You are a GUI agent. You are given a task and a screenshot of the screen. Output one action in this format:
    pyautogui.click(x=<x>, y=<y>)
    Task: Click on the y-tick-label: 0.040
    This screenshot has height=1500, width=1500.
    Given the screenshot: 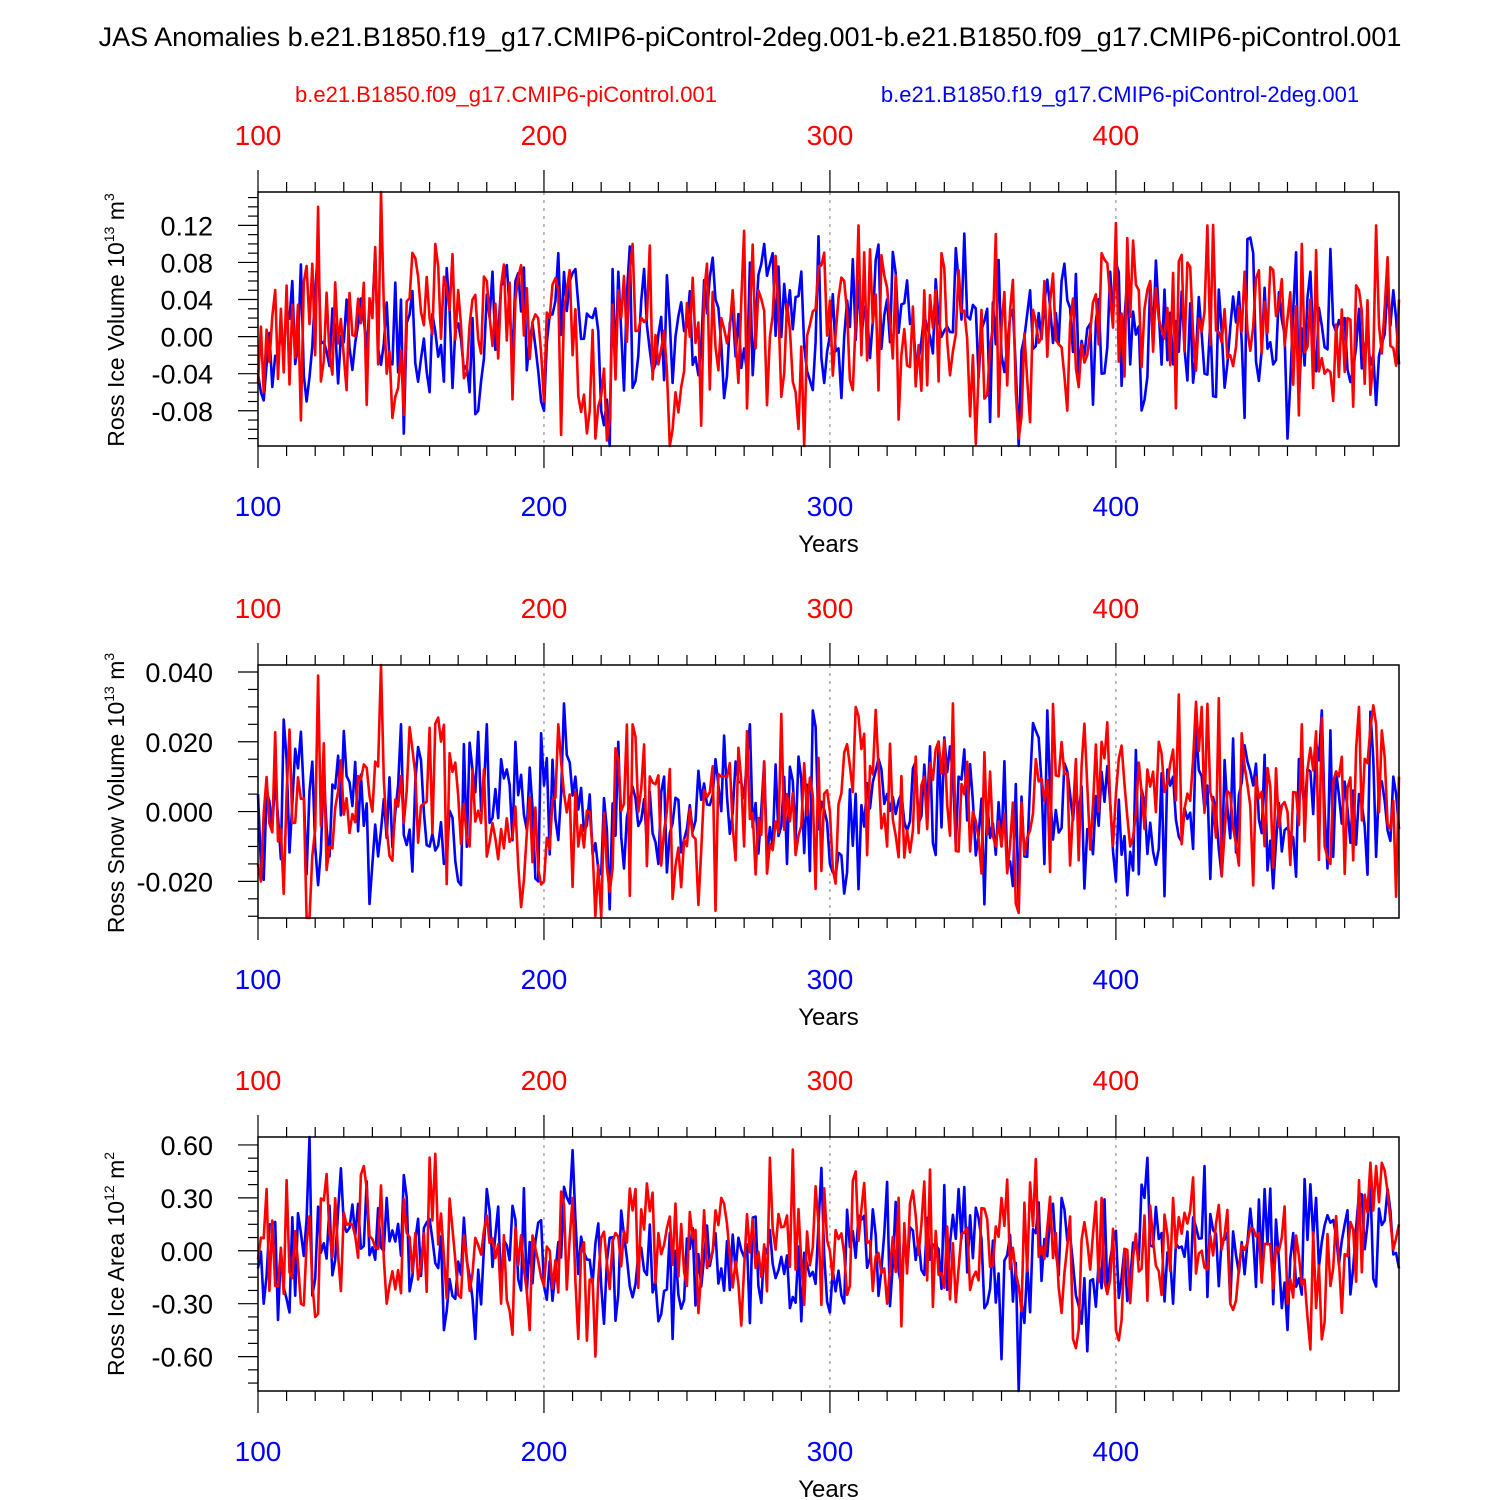 What is the action you would take?
    pyautogui.click(x=179, y=673)
    